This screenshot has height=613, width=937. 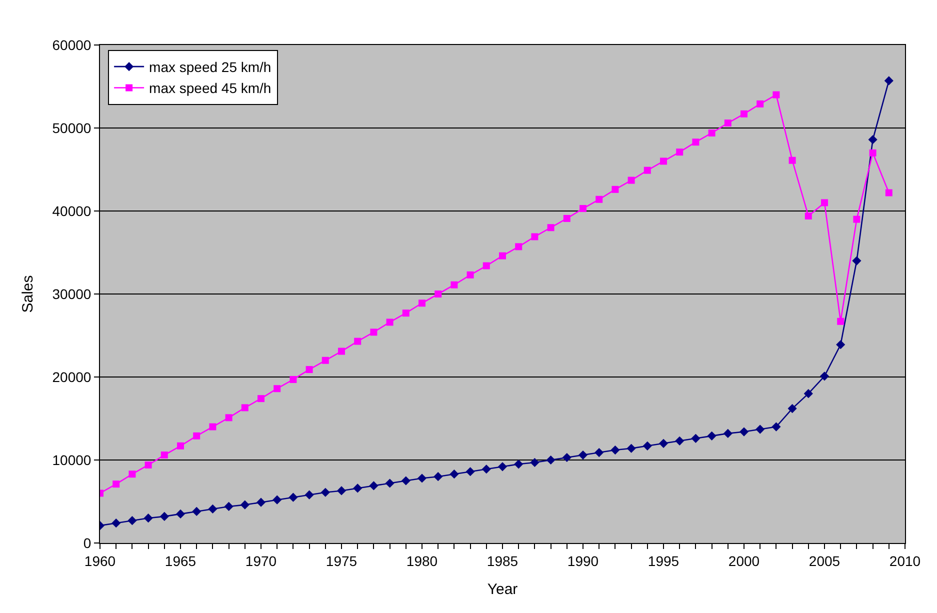 What do you see at coordinates (210, 88) in the screenshot?
I see `legend-label: max speed 45 km/h` at bounding box center [210, 88].